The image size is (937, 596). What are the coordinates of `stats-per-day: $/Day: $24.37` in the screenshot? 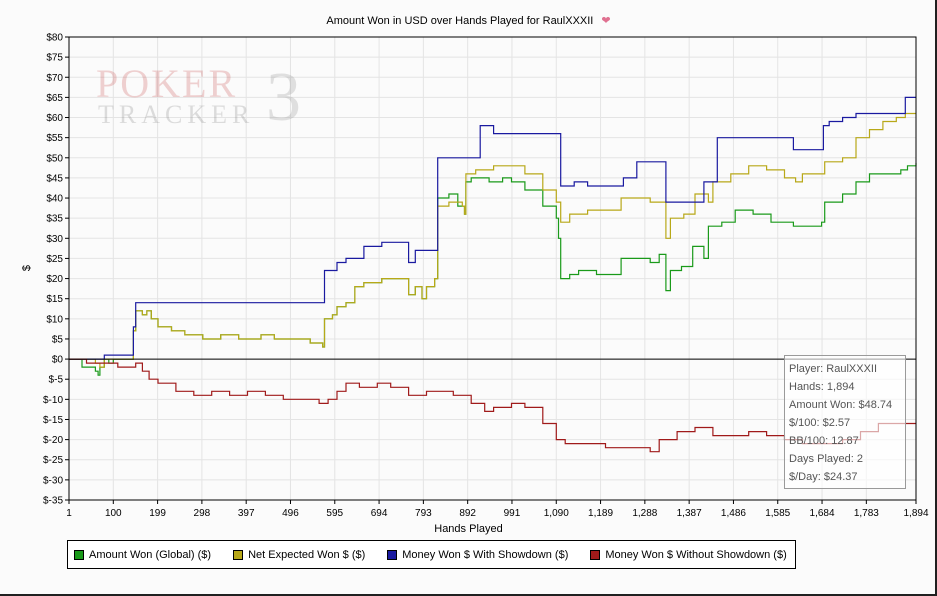 It's located at (823, 477).